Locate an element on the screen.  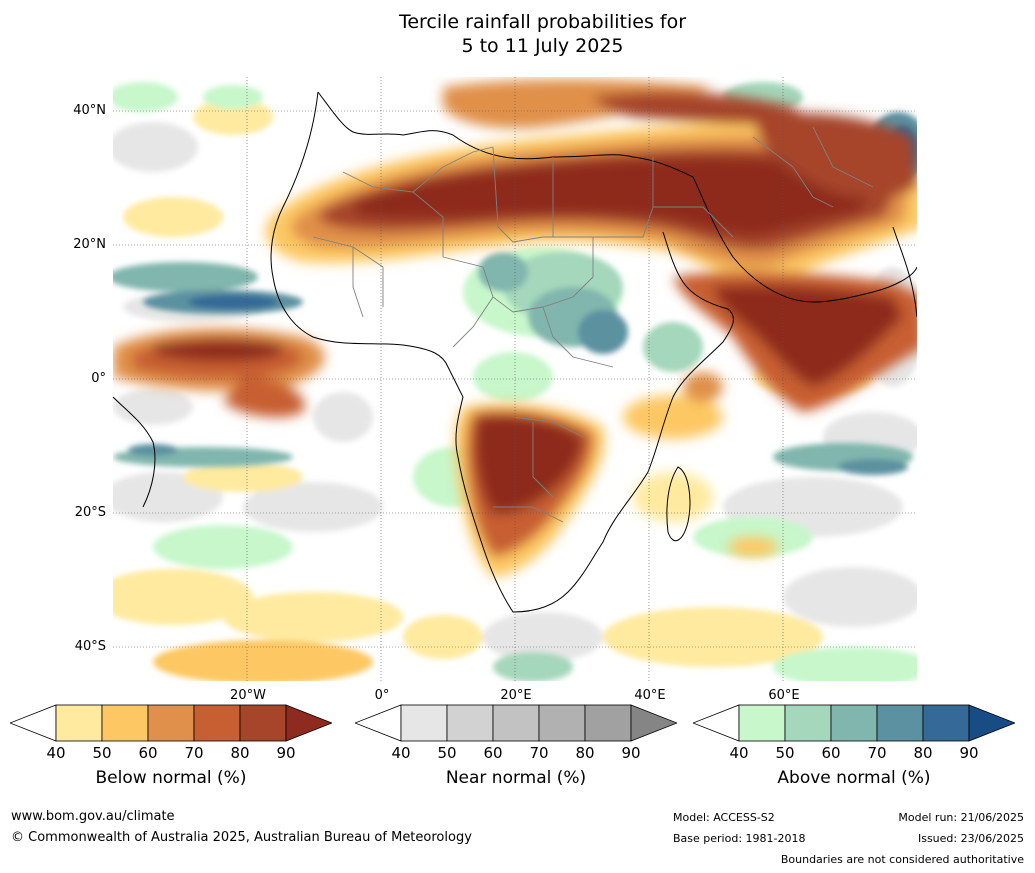
colorbar-tick-near: 80 is located at coordinates (585, 753).